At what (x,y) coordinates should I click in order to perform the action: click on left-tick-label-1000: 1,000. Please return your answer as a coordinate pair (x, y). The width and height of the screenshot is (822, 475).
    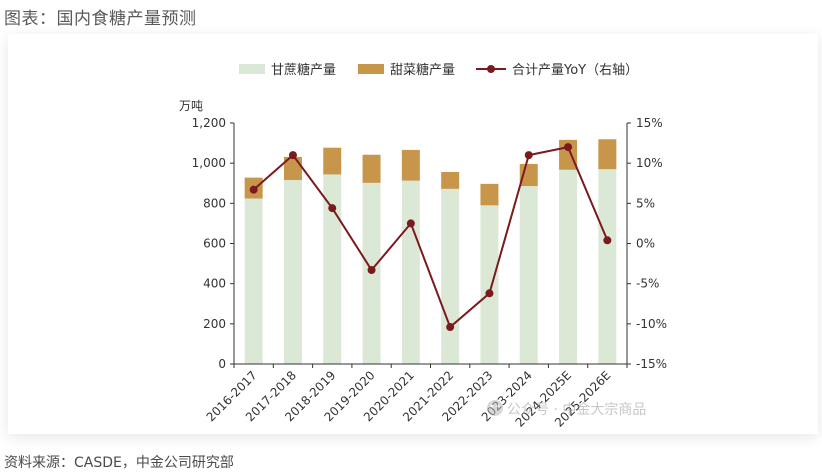
    Looking at the image, I should click on (209, 163).